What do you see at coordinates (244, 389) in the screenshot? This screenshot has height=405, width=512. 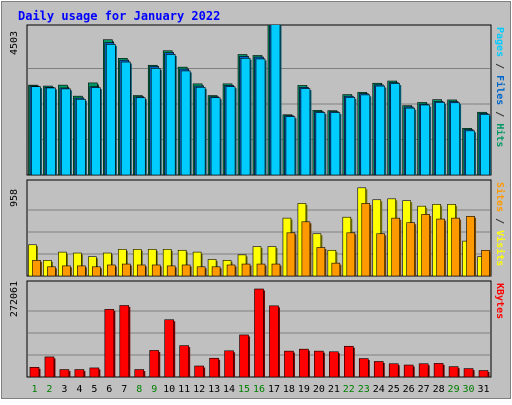 I see `x-tick-label-day-15: 15` at bounding box center [244, 389].